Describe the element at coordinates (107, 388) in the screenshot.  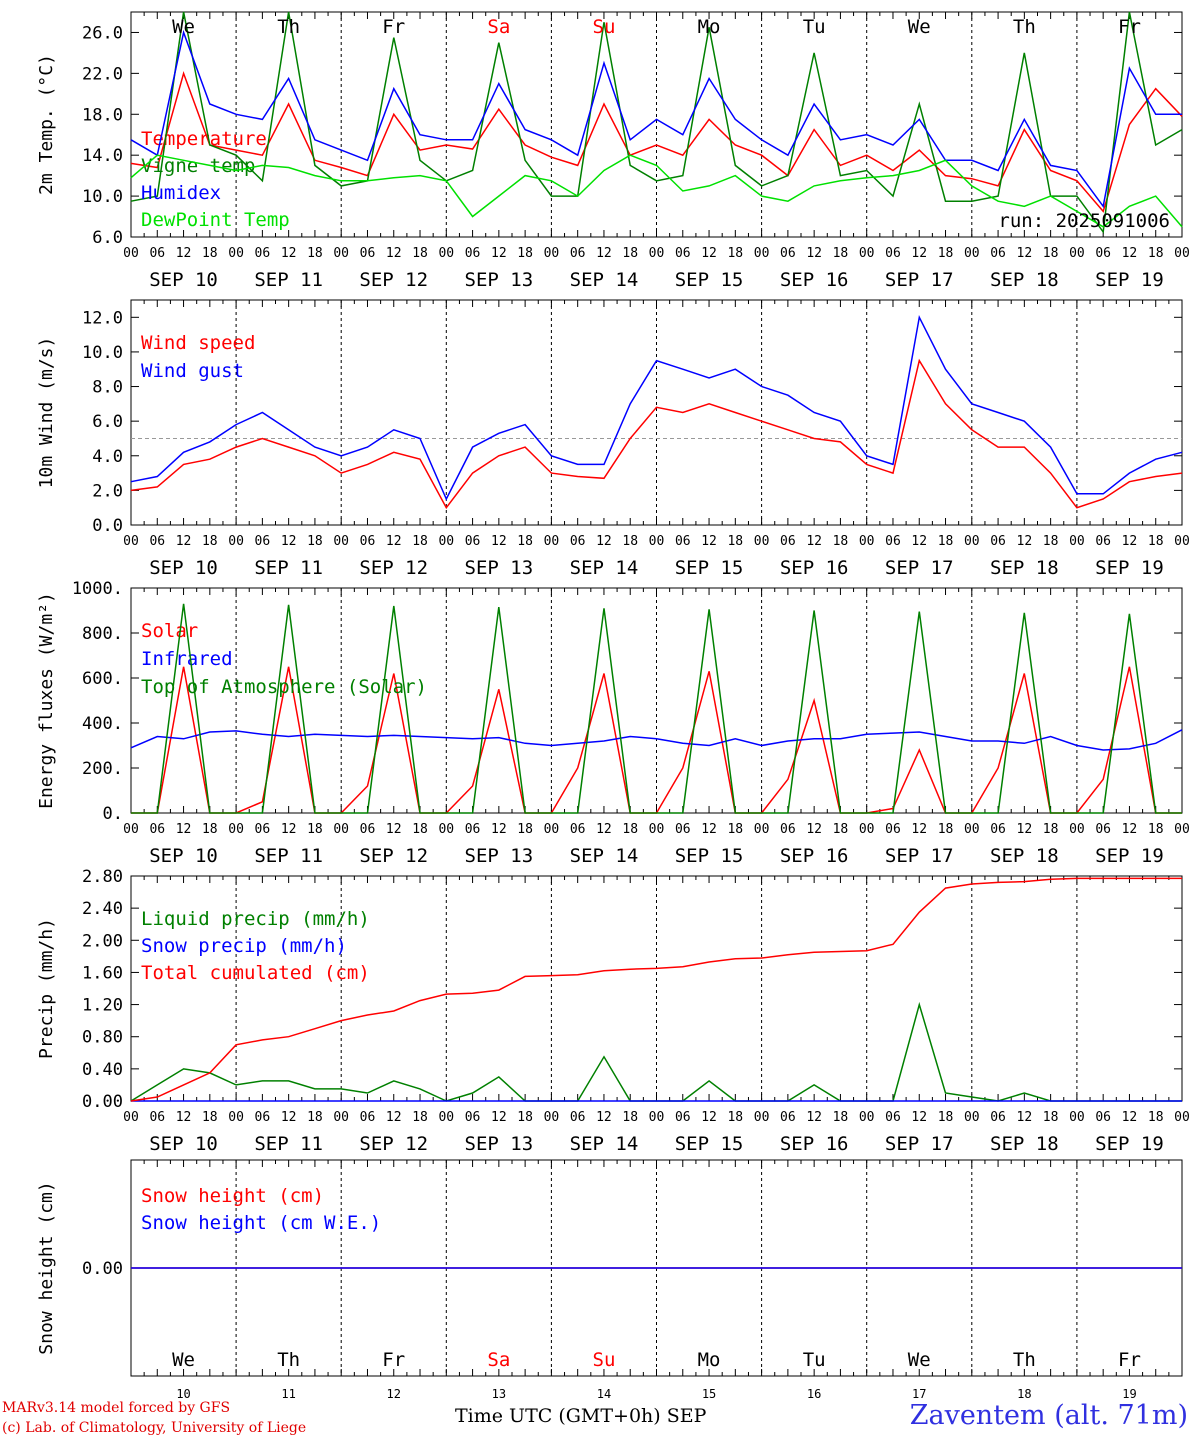
I see `y-tick-label: 8.0` at that location.